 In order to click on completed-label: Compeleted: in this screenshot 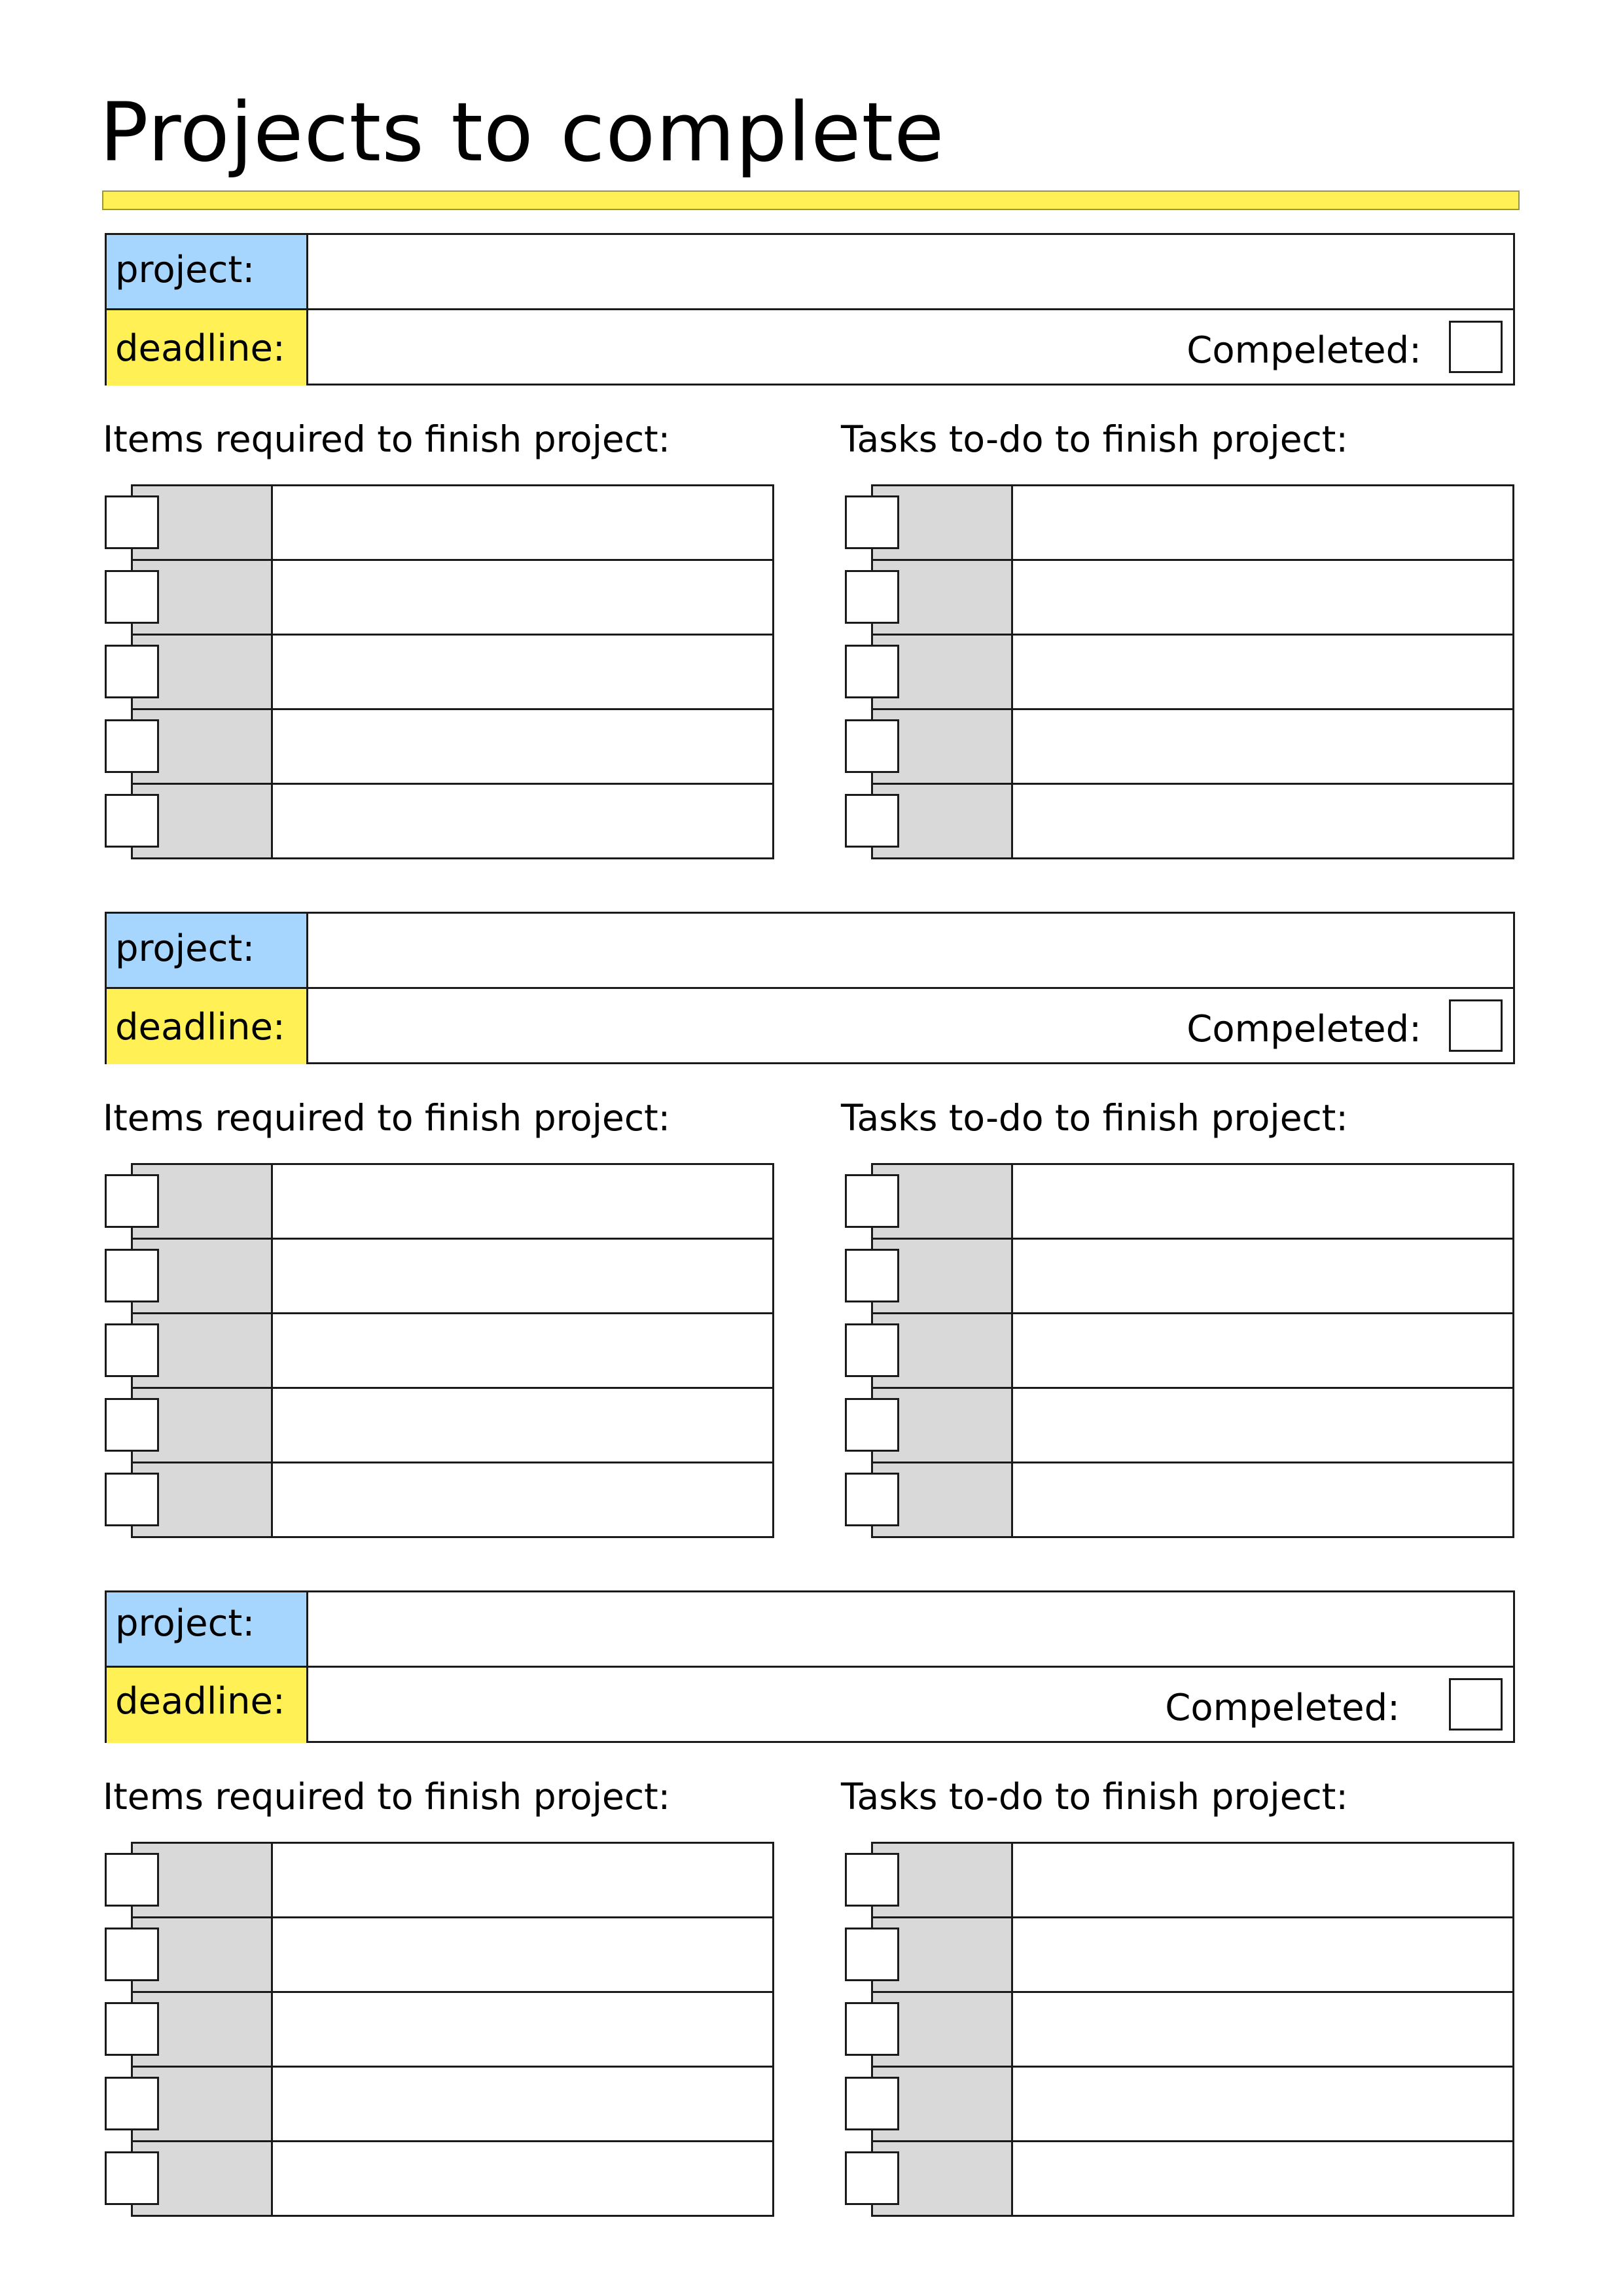, I will do `click(1303, 351)`.